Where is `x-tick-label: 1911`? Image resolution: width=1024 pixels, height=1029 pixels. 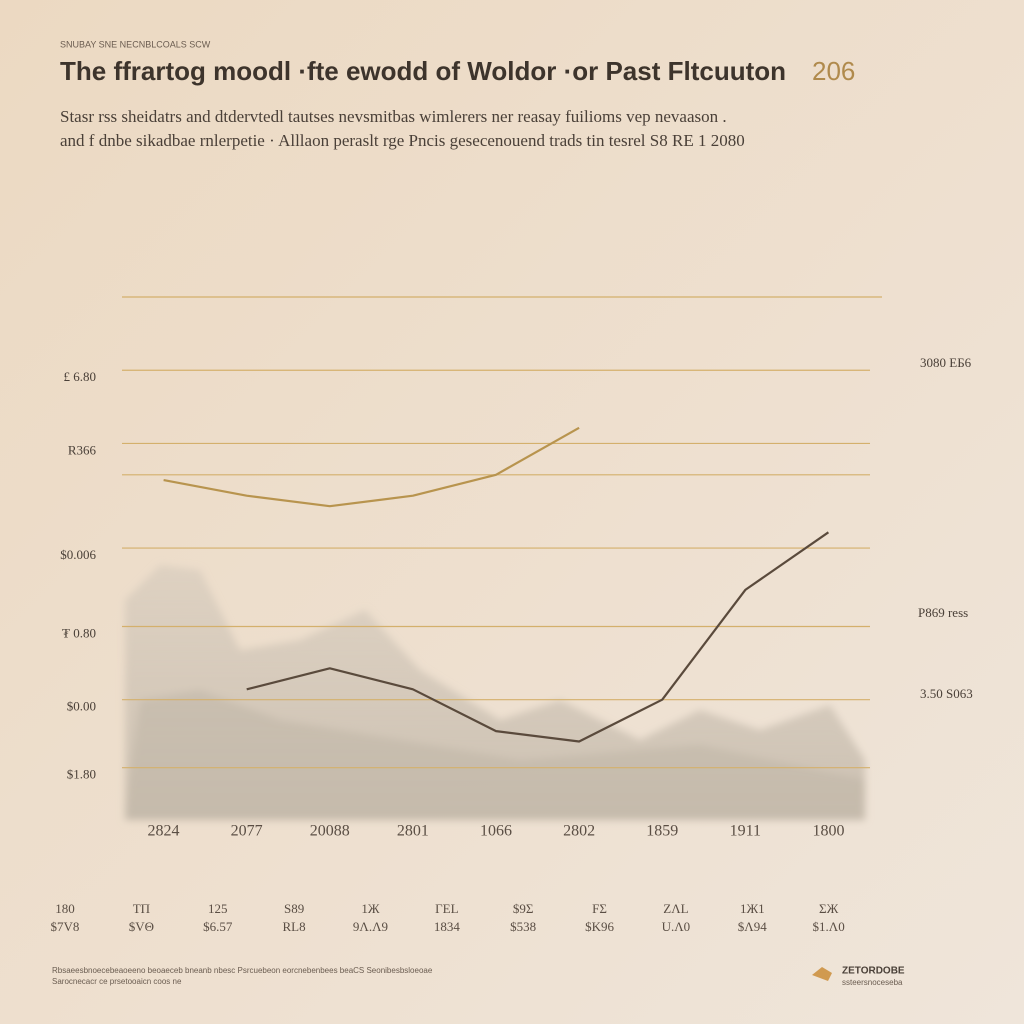
x-tick-label: 1911 is located at coordinates (745, 831).